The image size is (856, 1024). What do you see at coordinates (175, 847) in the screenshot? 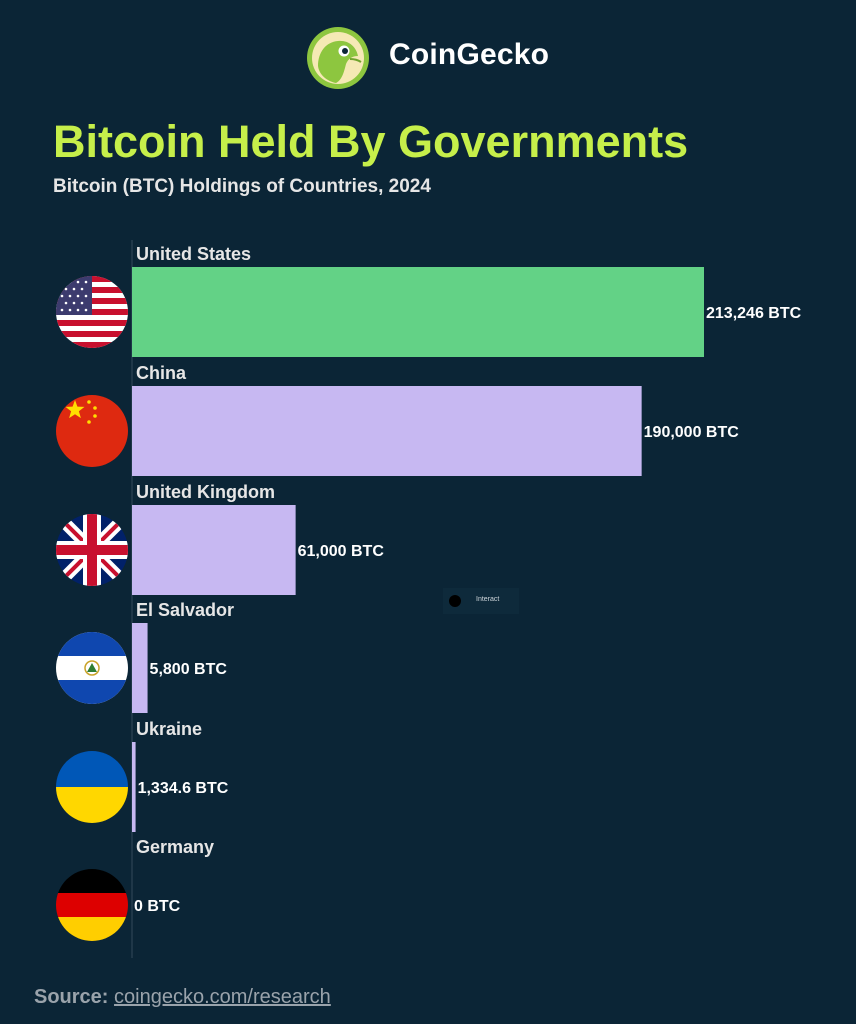
I see `category-label: Germany` at bounding box center [175, 847].